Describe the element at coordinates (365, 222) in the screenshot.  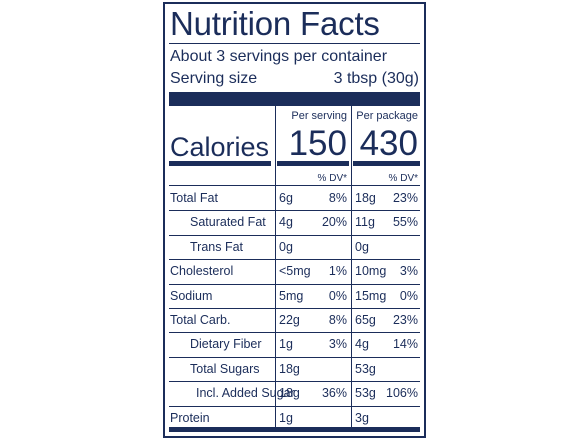
I see `nutrient-amount-package: 11g` at that location.